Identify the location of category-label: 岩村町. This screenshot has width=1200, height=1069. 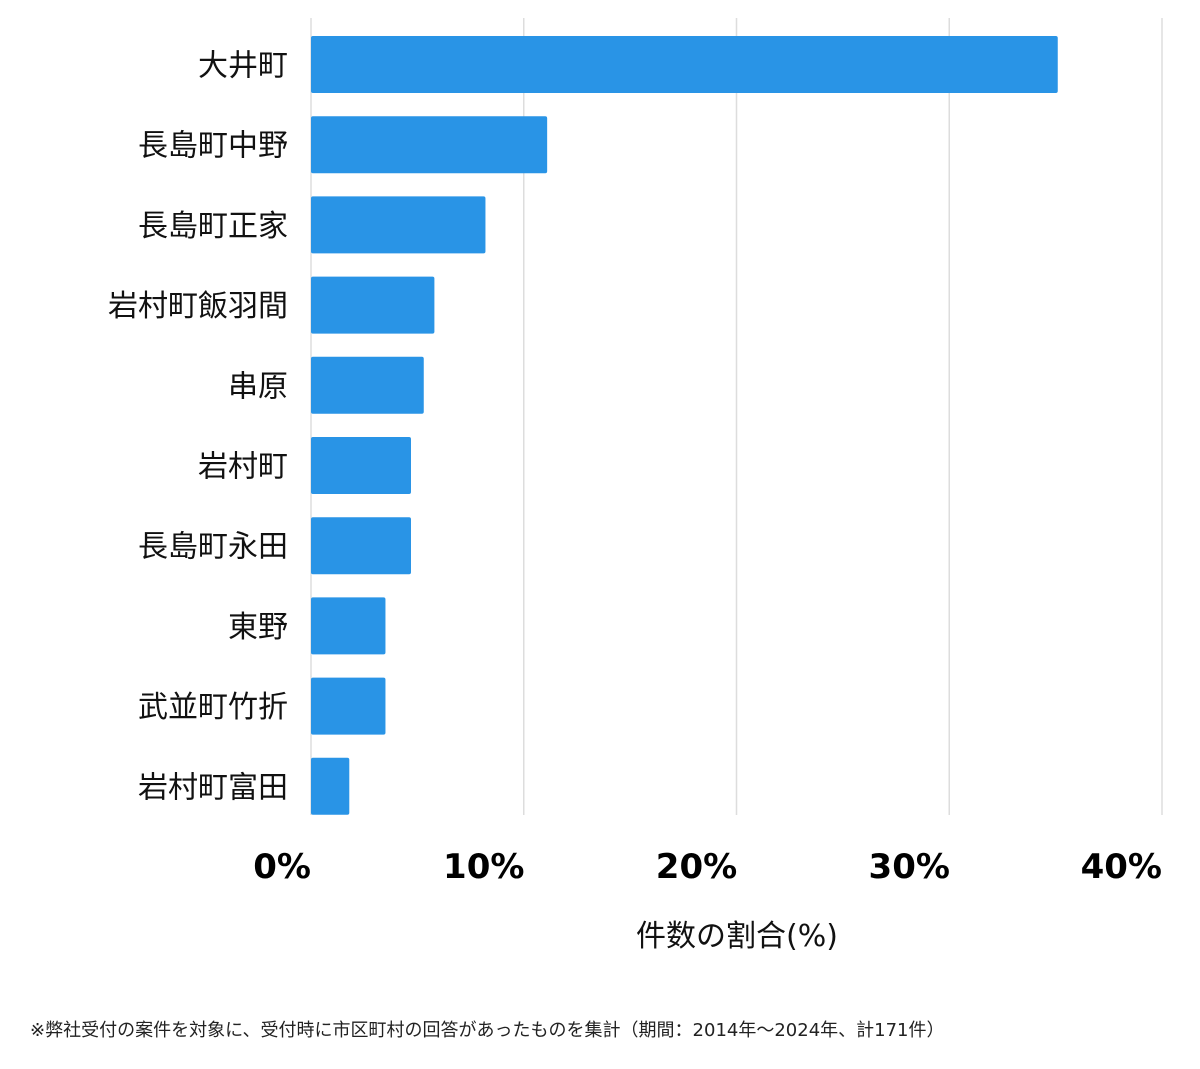
(243, 467).